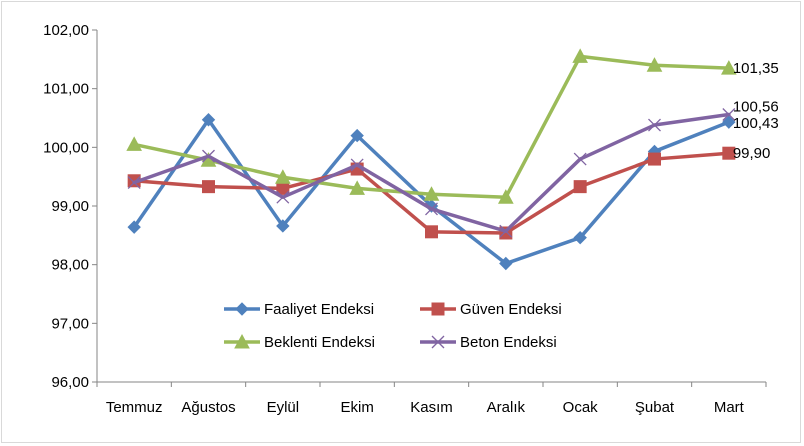  What do you see at coordinates (70, 265) in the screenshot?
I see `y-tick-label: 98,00` at bounding box center [70, 265].